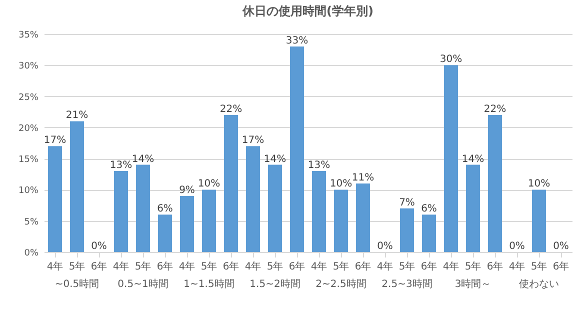 The height and width of the screenshot is (325, 584). What do you see at coordinates (31, 253) in the screenshot?
I see `y-tick-label: 0%` at bounding box center [31, 253].